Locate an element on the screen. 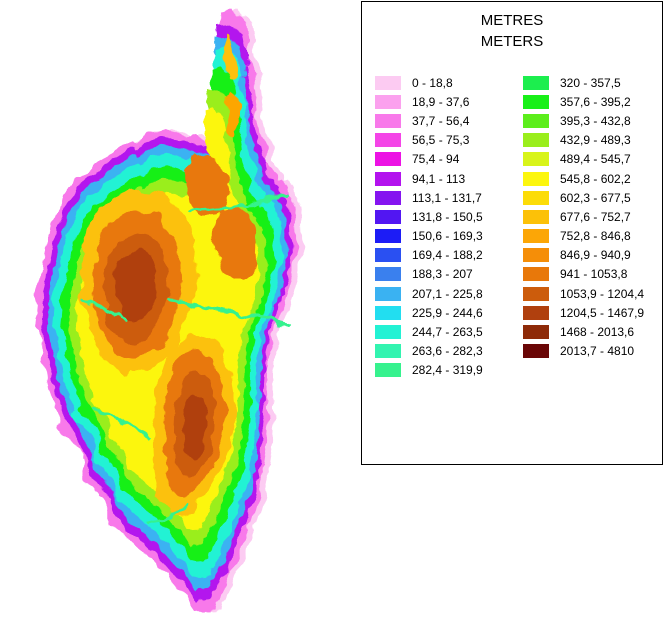 This screenshot has height=623, width=666. legend-entry: 75,4 - 94 is located at coordinates (429, 159).